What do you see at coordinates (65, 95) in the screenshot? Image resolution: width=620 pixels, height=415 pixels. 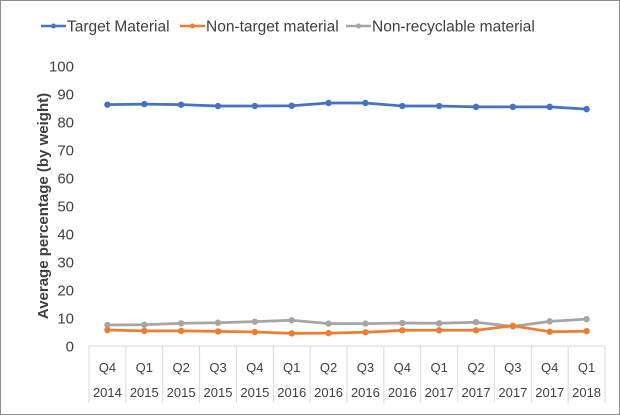 I see `y-tick-label: 90` at bounding box center [65, 95].